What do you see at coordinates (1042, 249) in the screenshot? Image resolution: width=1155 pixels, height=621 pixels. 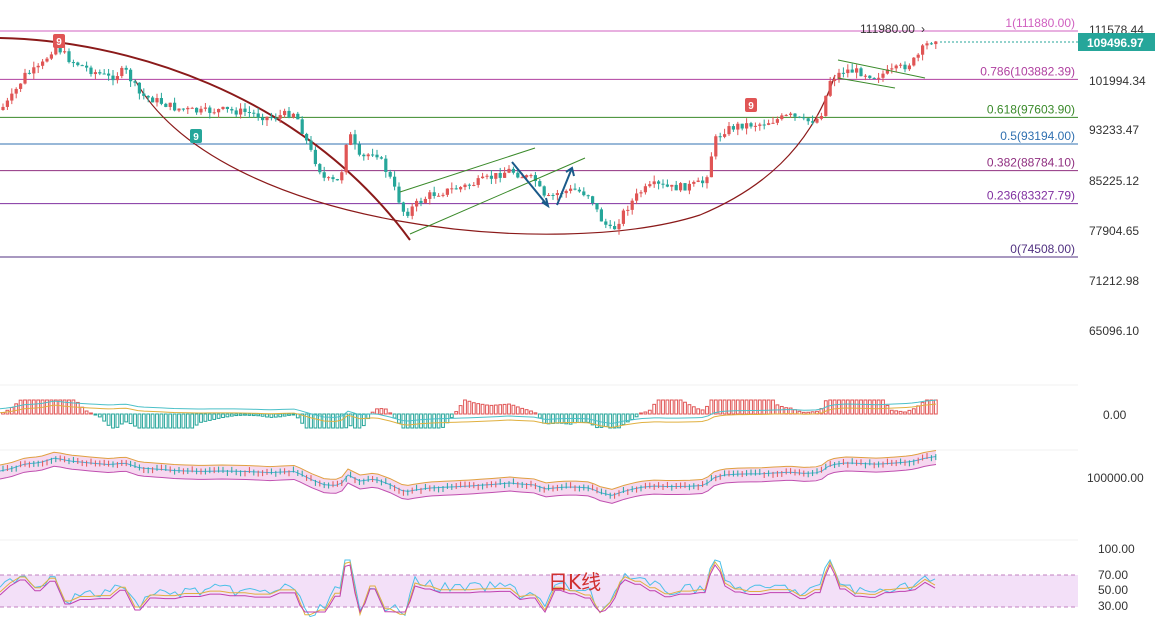 I see `fib-label-6: 0(74508.00)` at bounding box center [1042, 249].